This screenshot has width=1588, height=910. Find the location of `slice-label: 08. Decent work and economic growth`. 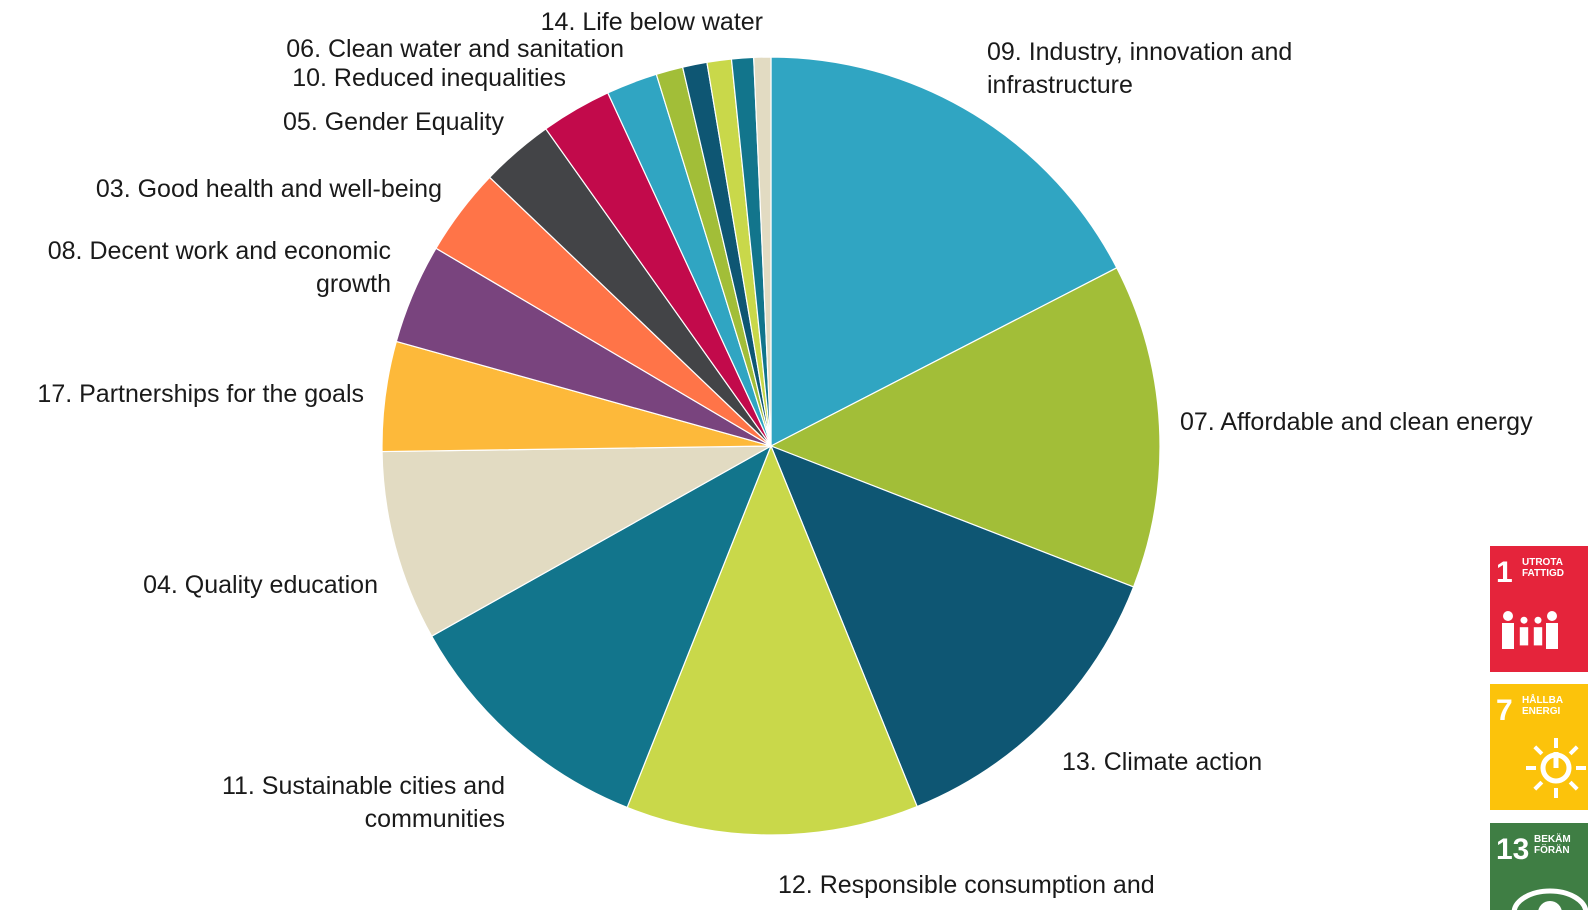

slice-label: 08. Decent work and economic growth is located at coordinates (219, 267).